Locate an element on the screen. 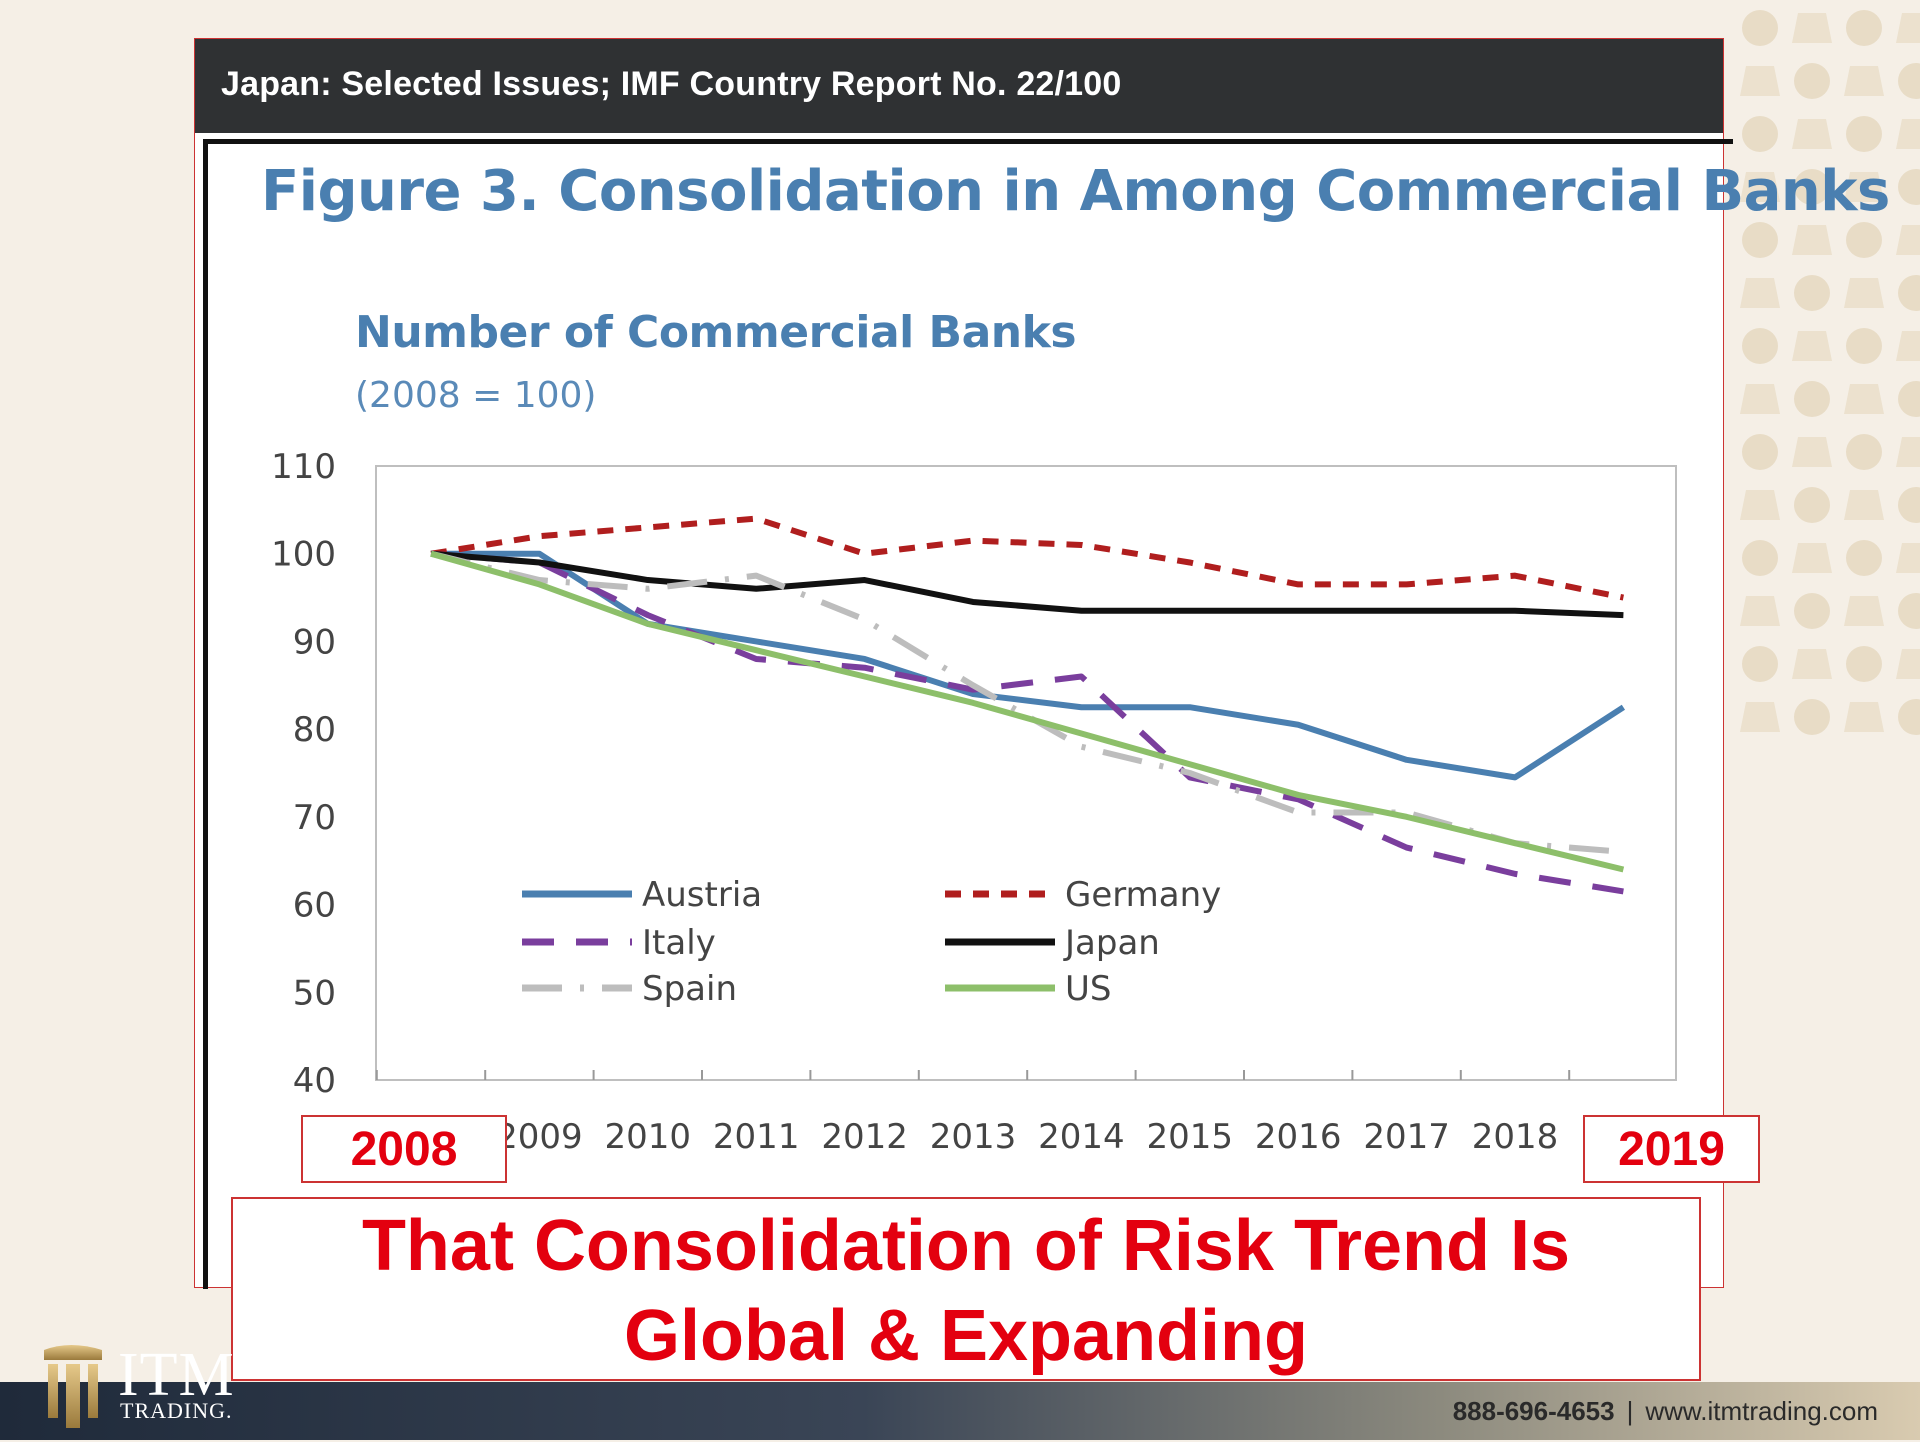  y-tick-label: 60 is located at coordinates (314, 906).